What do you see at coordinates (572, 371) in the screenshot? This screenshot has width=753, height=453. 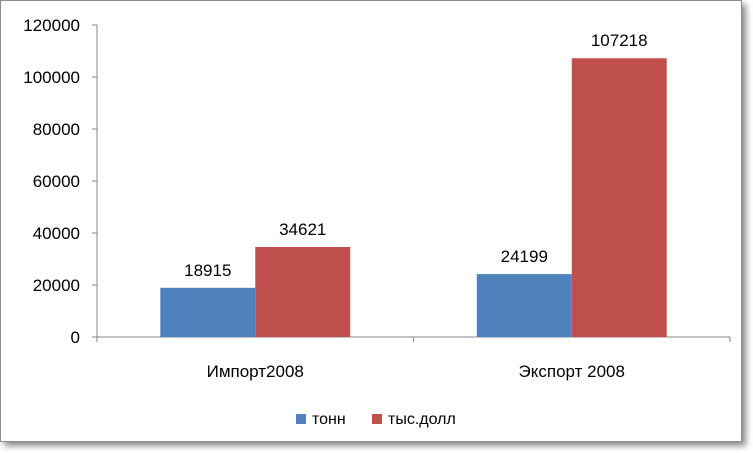 I see `x-tick-label: Экспорт 2008` at bounding box center [572, 371].